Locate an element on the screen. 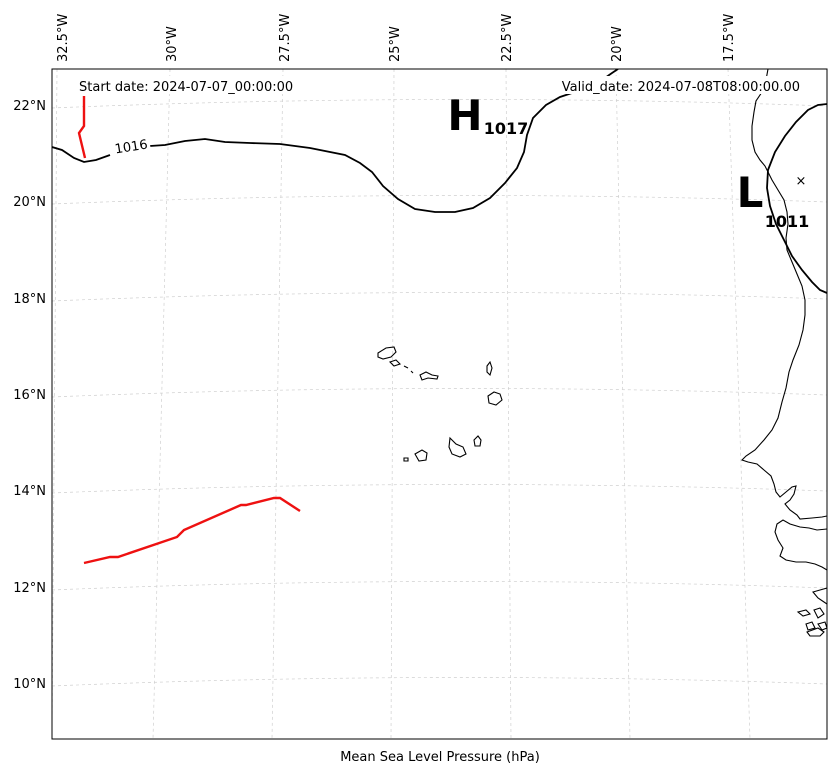  valid-label-background is located at coordinates (673, 85).